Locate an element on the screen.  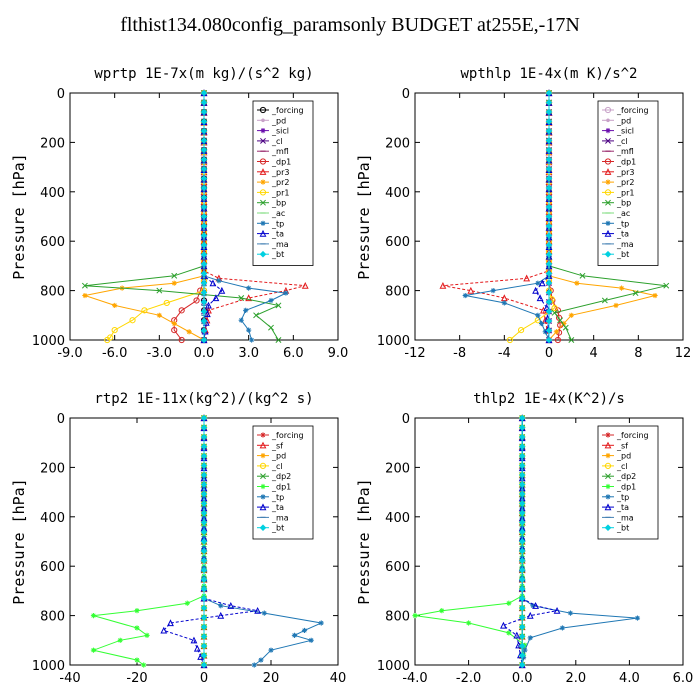
legend-label: _ta is located at coordinates (622, 507).